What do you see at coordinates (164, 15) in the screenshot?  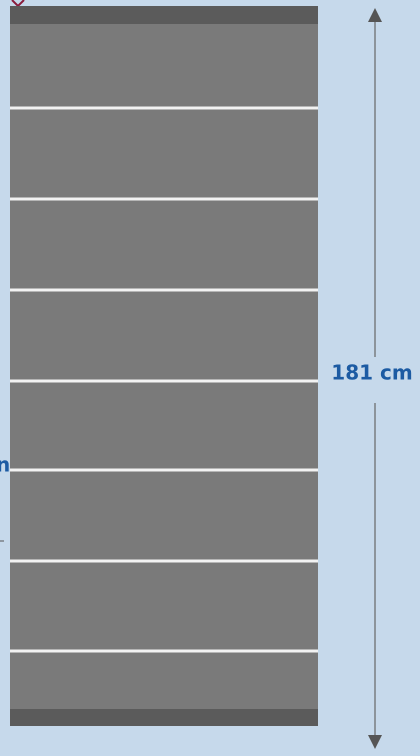 I see `panel-top-strip` at bounding box center [164, 15].